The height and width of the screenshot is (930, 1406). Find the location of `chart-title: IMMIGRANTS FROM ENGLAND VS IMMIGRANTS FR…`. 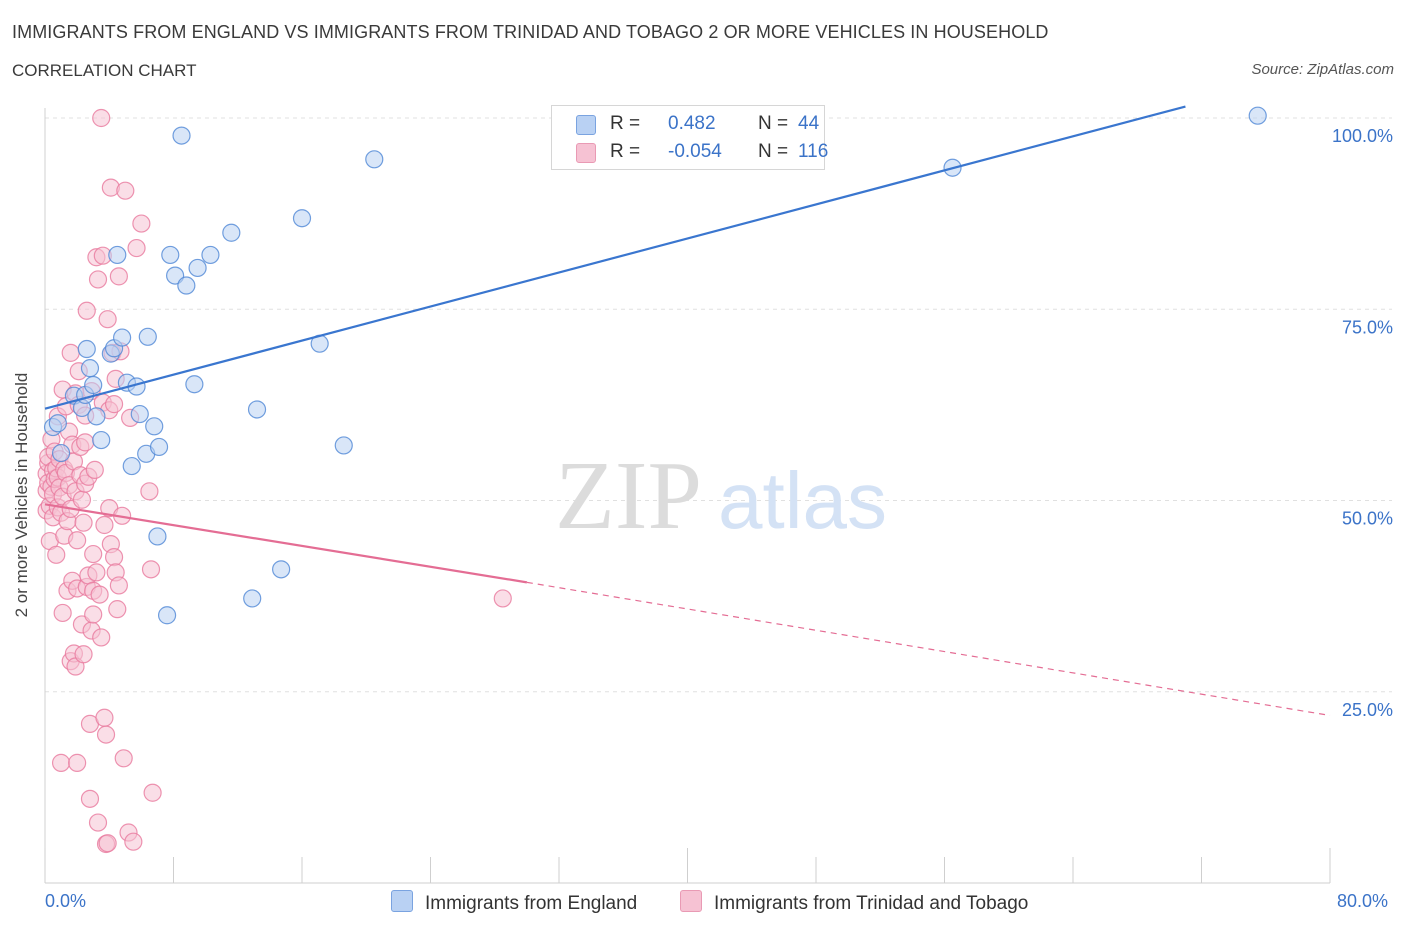

chart-title: IMMIGRANTS FROM ENGLAND VS IMMIGRANTS FR… is located at coordinates (530, 32).